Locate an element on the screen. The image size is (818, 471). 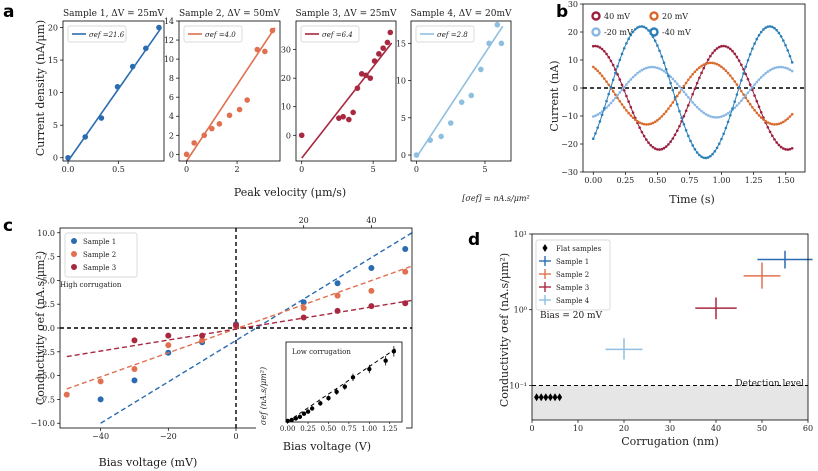
a2-xtick-label: 2 is located at coordinates (237, 169).